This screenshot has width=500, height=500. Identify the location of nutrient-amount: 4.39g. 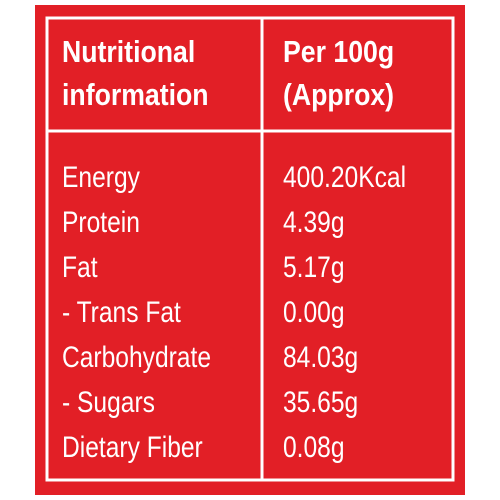
(314, 222).